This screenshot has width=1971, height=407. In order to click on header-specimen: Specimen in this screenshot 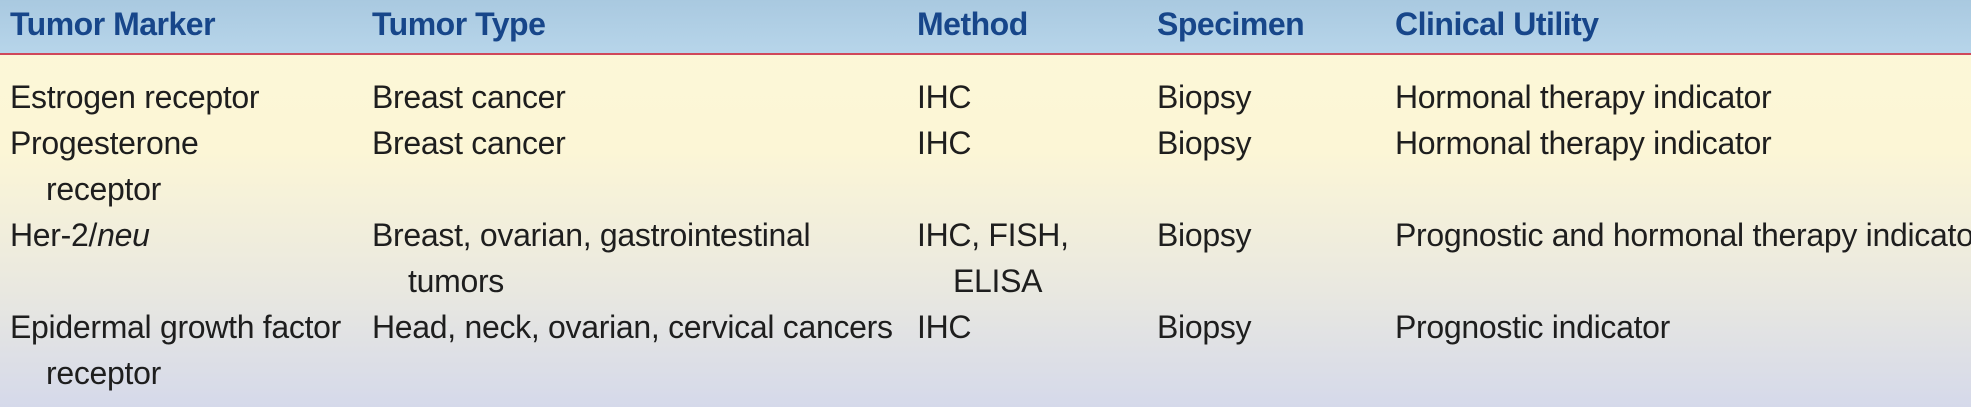, I will do `click(1231, 24)`.